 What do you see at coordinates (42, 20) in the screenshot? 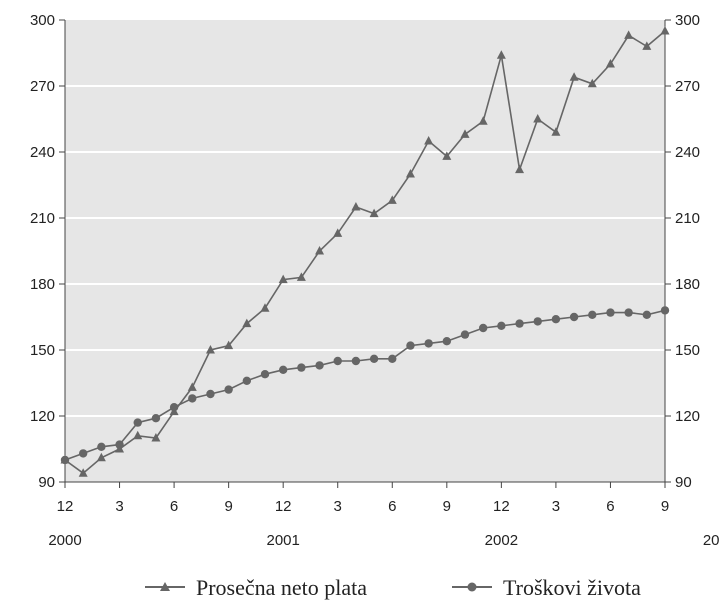
I see `y-tick-label-left: 300` at bounding box center [42, 20].